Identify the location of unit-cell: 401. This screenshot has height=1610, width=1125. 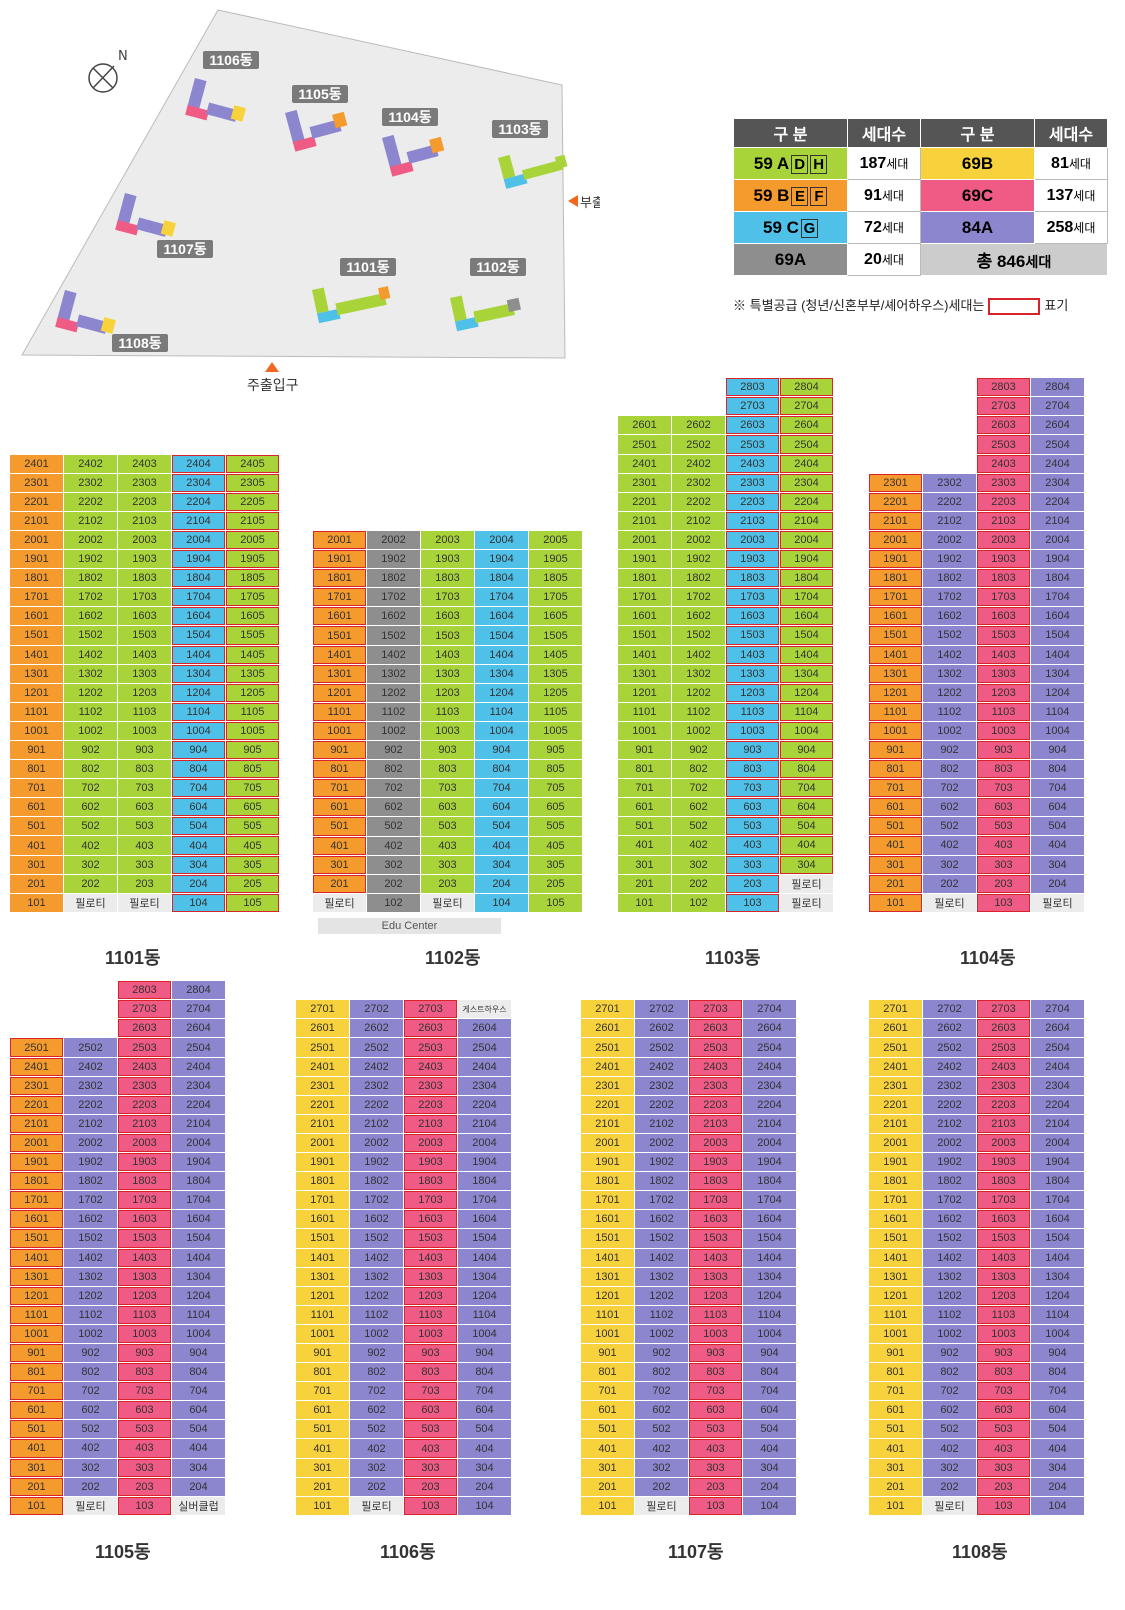
(607, 1448).